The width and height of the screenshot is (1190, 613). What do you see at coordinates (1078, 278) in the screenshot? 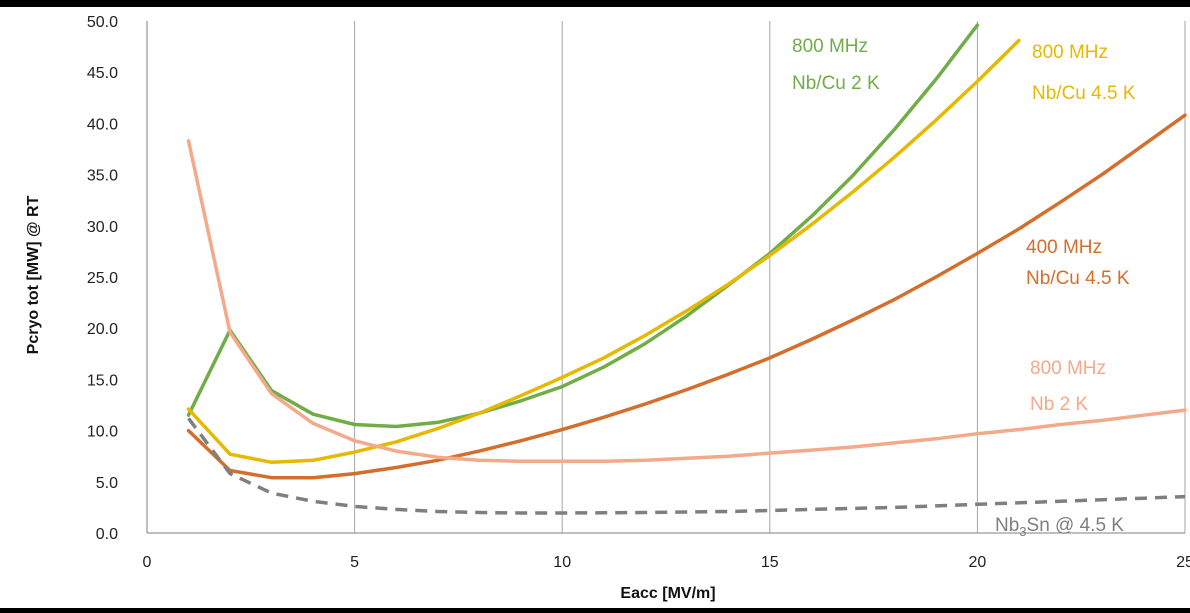
I see `series-label-2-line2: Nb/Cu 4.5 K` at bounding box center [1078, 278].